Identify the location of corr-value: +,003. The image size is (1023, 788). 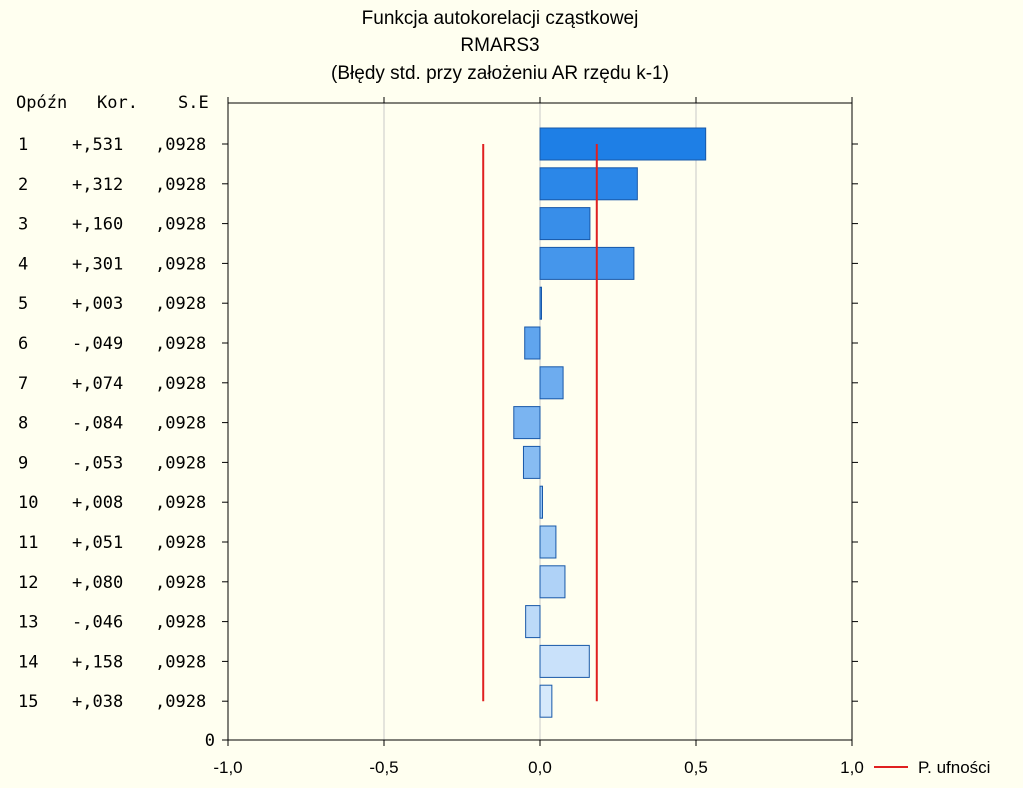
(97, 304).